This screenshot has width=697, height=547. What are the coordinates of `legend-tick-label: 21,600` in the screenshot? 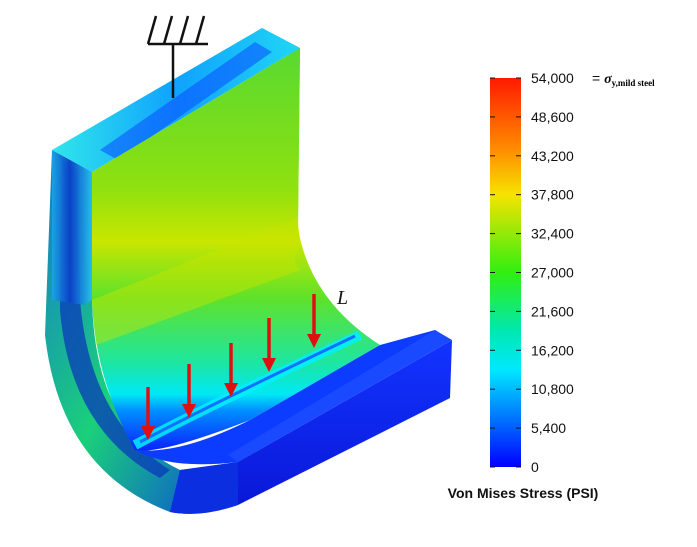 It's located at (552, 311).